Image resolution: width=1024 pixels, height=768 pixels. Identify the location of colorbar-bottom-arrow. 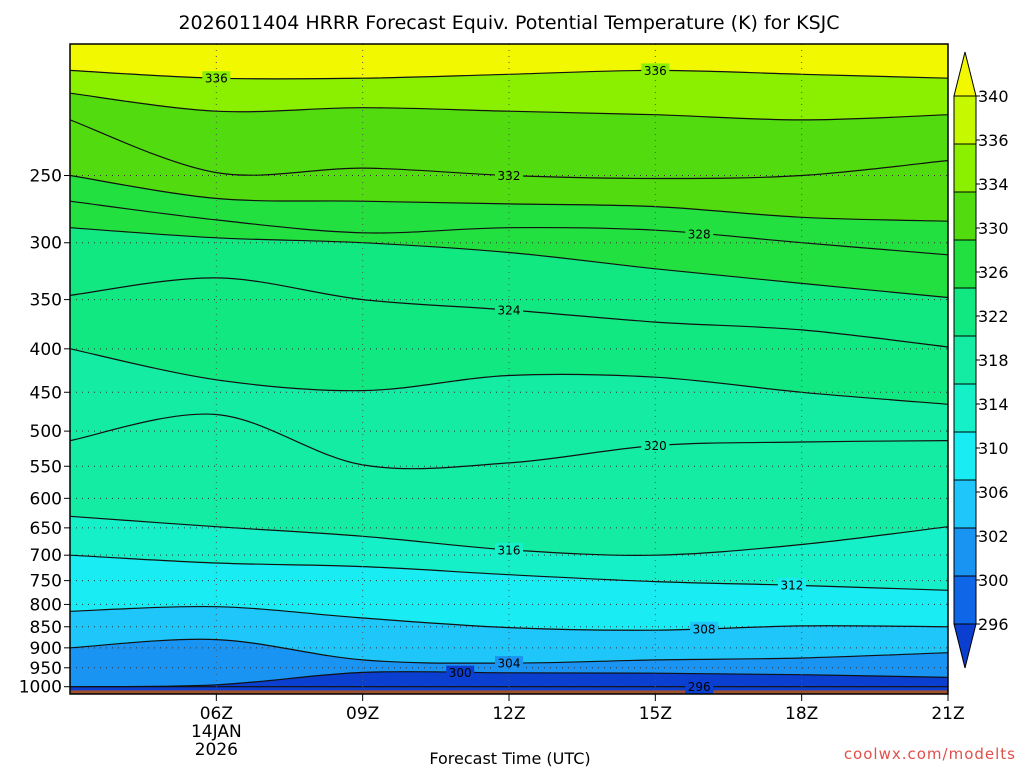
(965, 646).